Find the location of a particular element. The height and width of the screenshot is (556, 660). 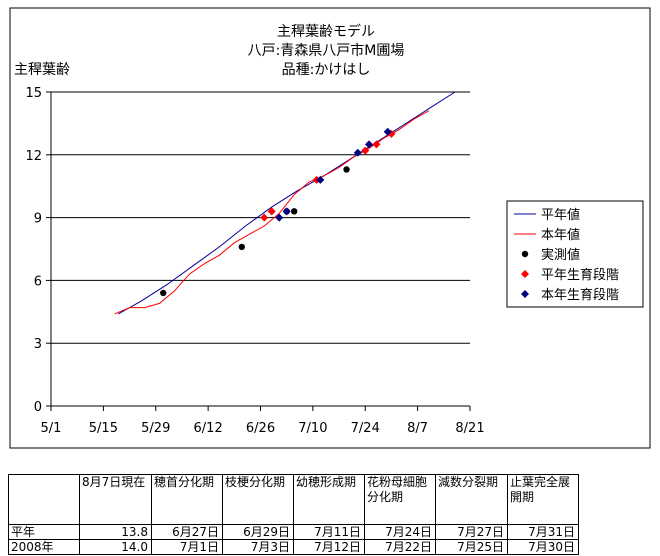

table-header-cell: 止葉完全展開期 is located at coordinates (543, 499).